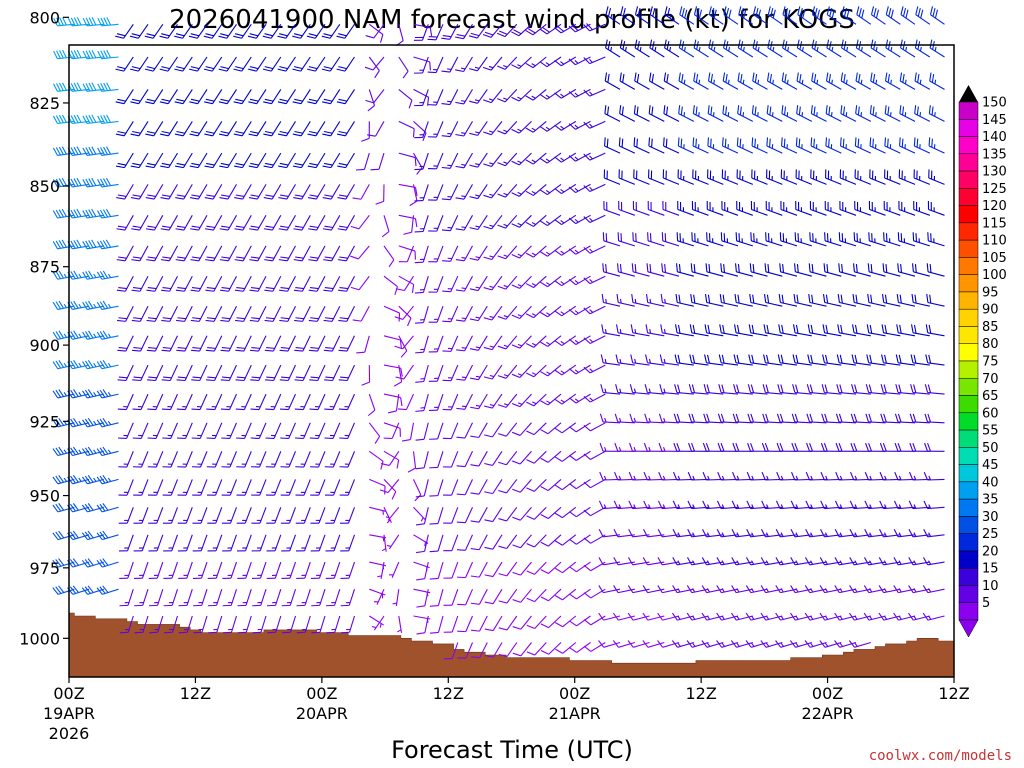 Image resolution: width=1024 pixels, height=768 pixels. Describe the element at coordinates (68, 693) in the screenshot. I see `x-tick-label: 00Z` at that location.